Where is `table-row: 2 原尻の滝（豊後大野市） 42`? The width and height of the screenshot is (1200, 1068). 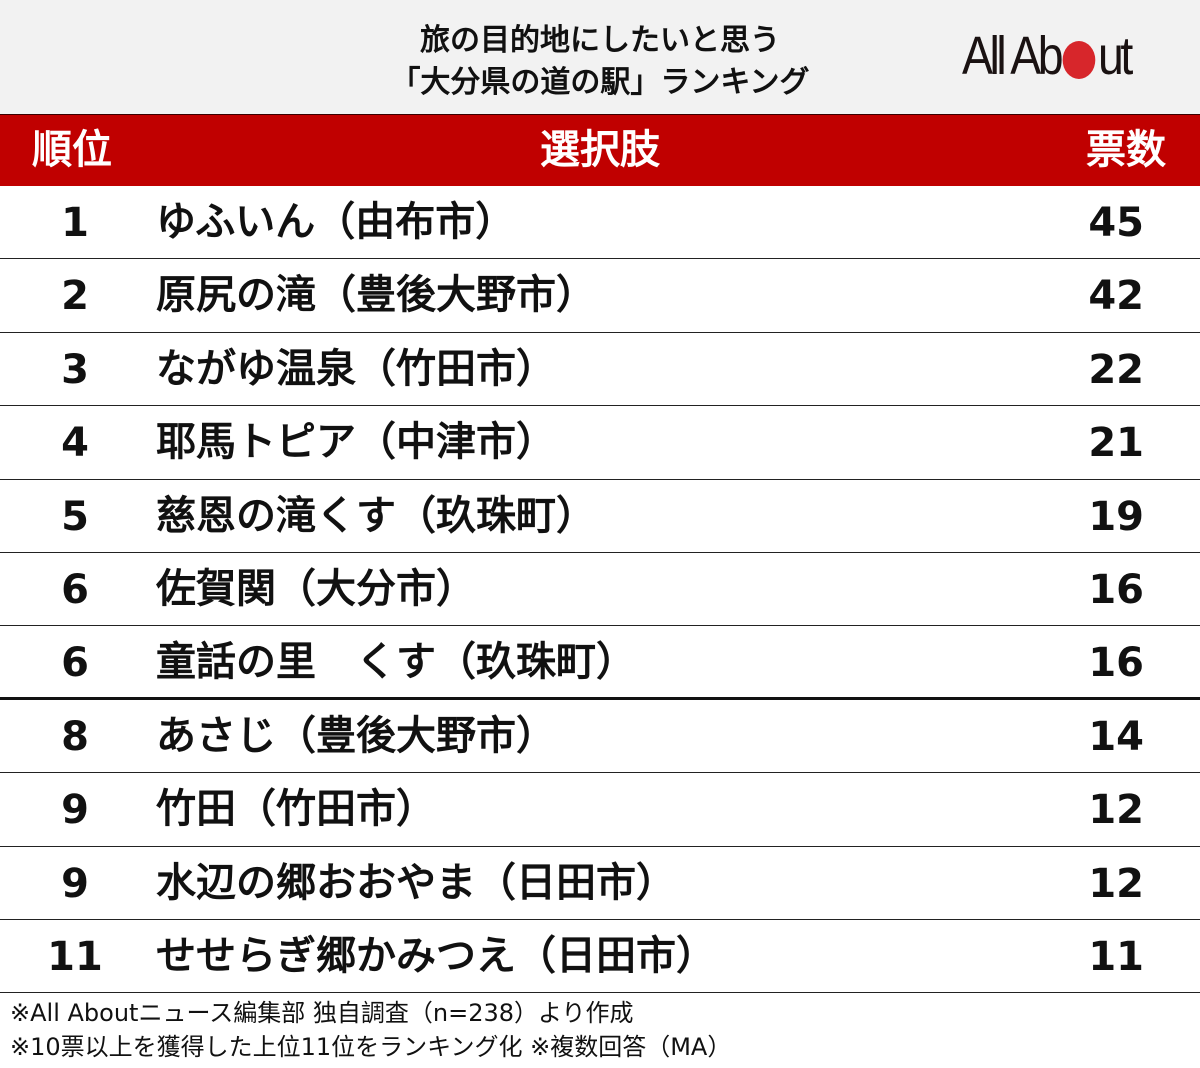 table-row: 2 原尻の滝（豊後大野市） 42 is located at coordinates (600, 296).